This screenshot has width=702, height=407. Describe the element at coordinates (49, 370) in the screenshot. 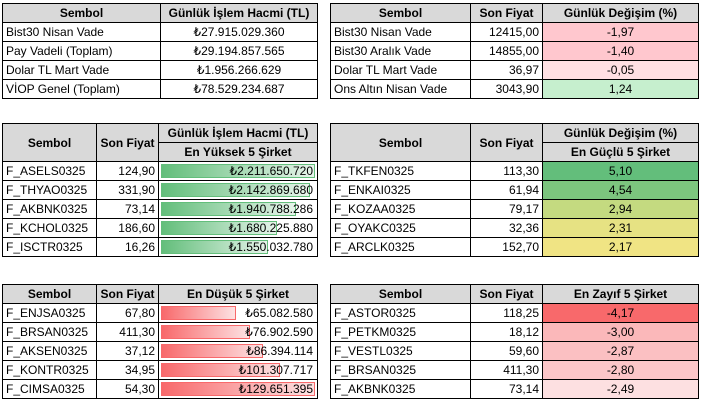

I see `symbol-cell: F_KONTR0325` at that location.